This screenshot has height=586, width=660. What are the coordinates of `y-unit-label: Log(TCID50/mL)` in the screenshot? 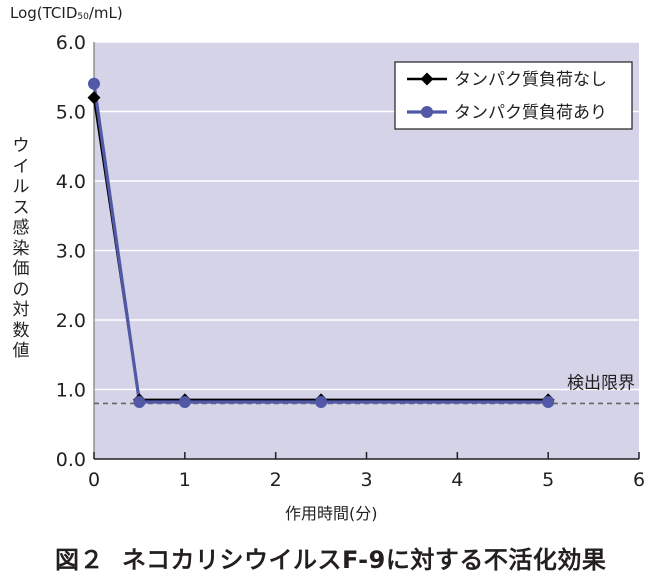 It's located at (66, 13).